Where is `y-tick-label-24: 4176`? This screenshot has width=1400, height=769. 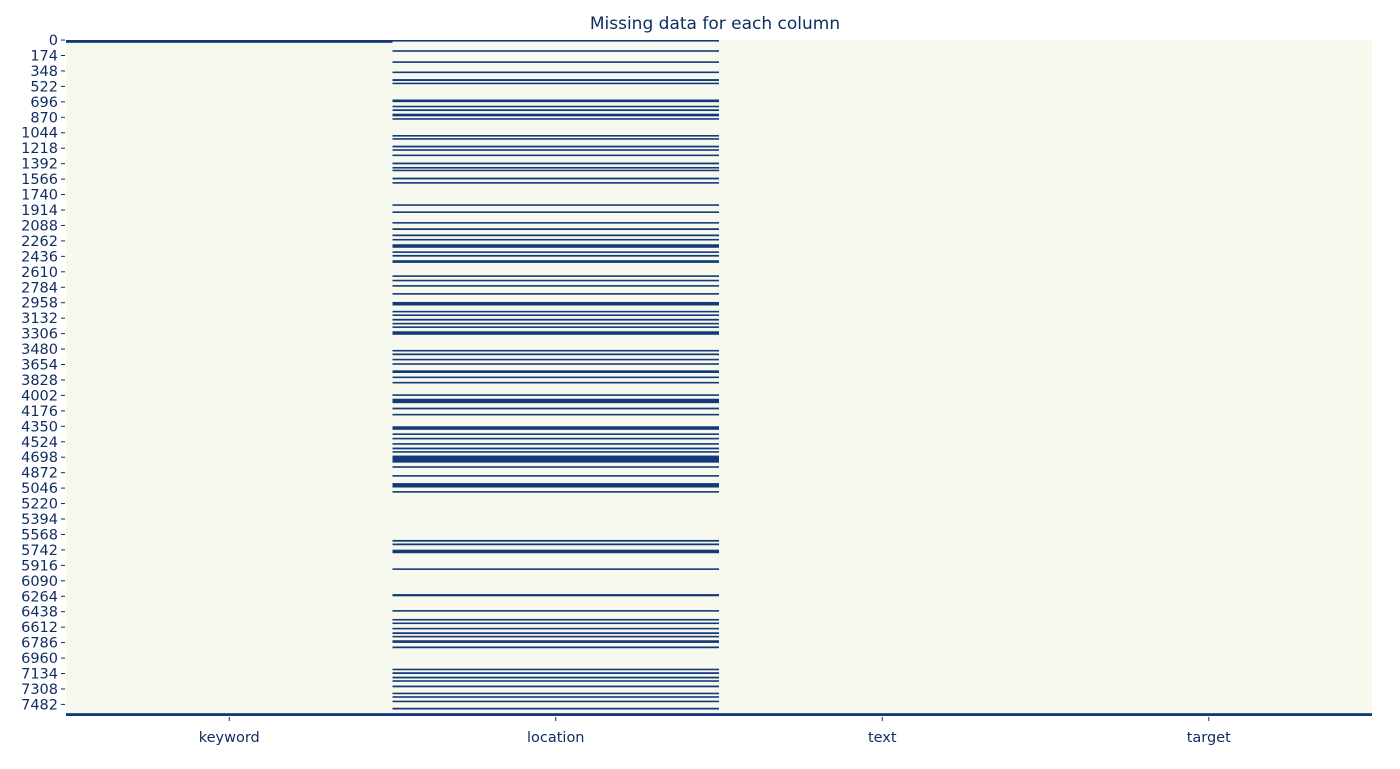 y-tick-label-24: 4176 is located at coordinates (39, 412).